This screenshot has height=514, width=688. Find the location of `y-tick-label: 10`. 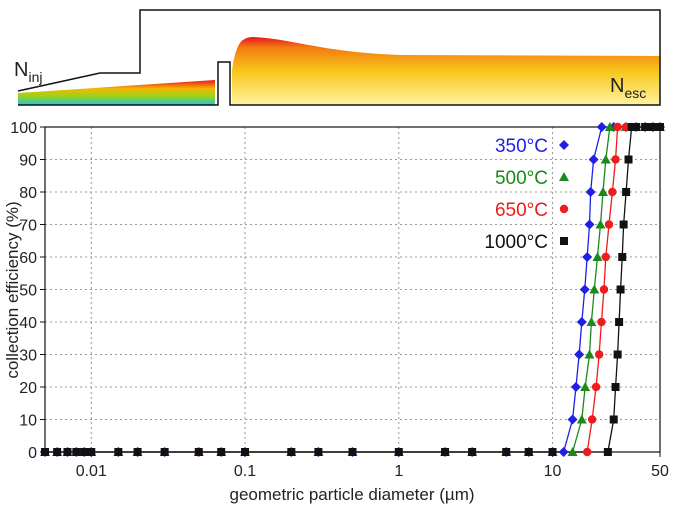

y-tick-label: 10 is located at coordinates (28, 421).